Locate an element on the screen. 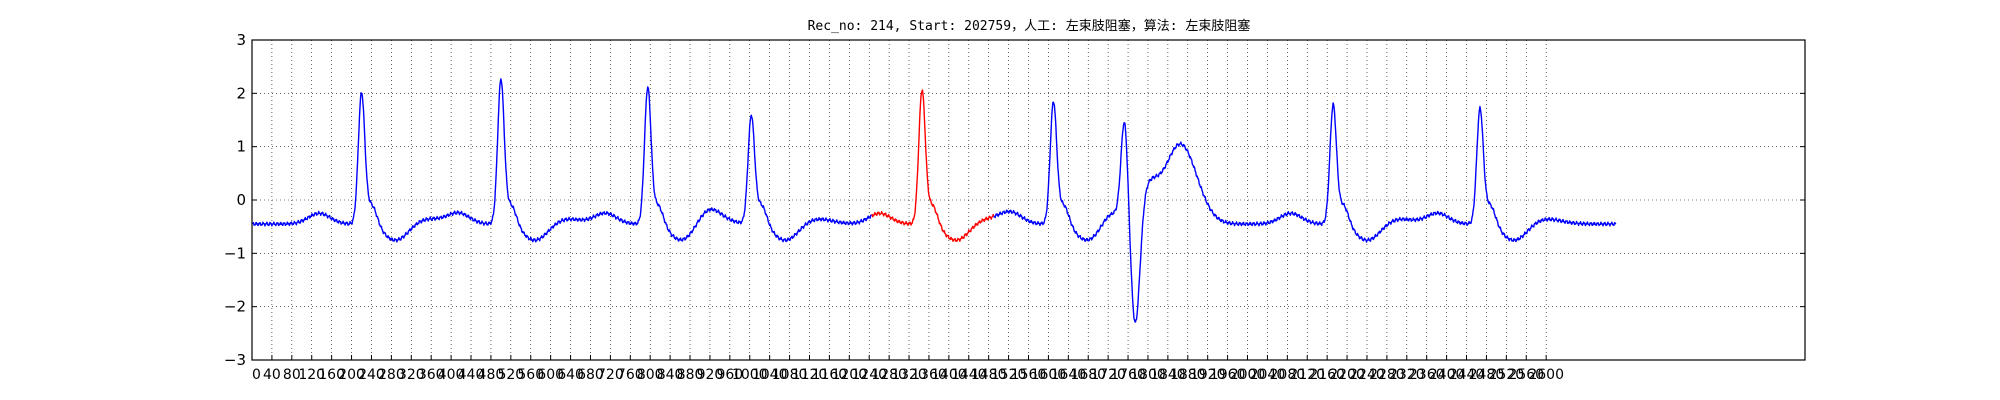 The width and height of the screenshot is (2000, 400). x-tick-label: 560 is located at coordinates (530, 375).